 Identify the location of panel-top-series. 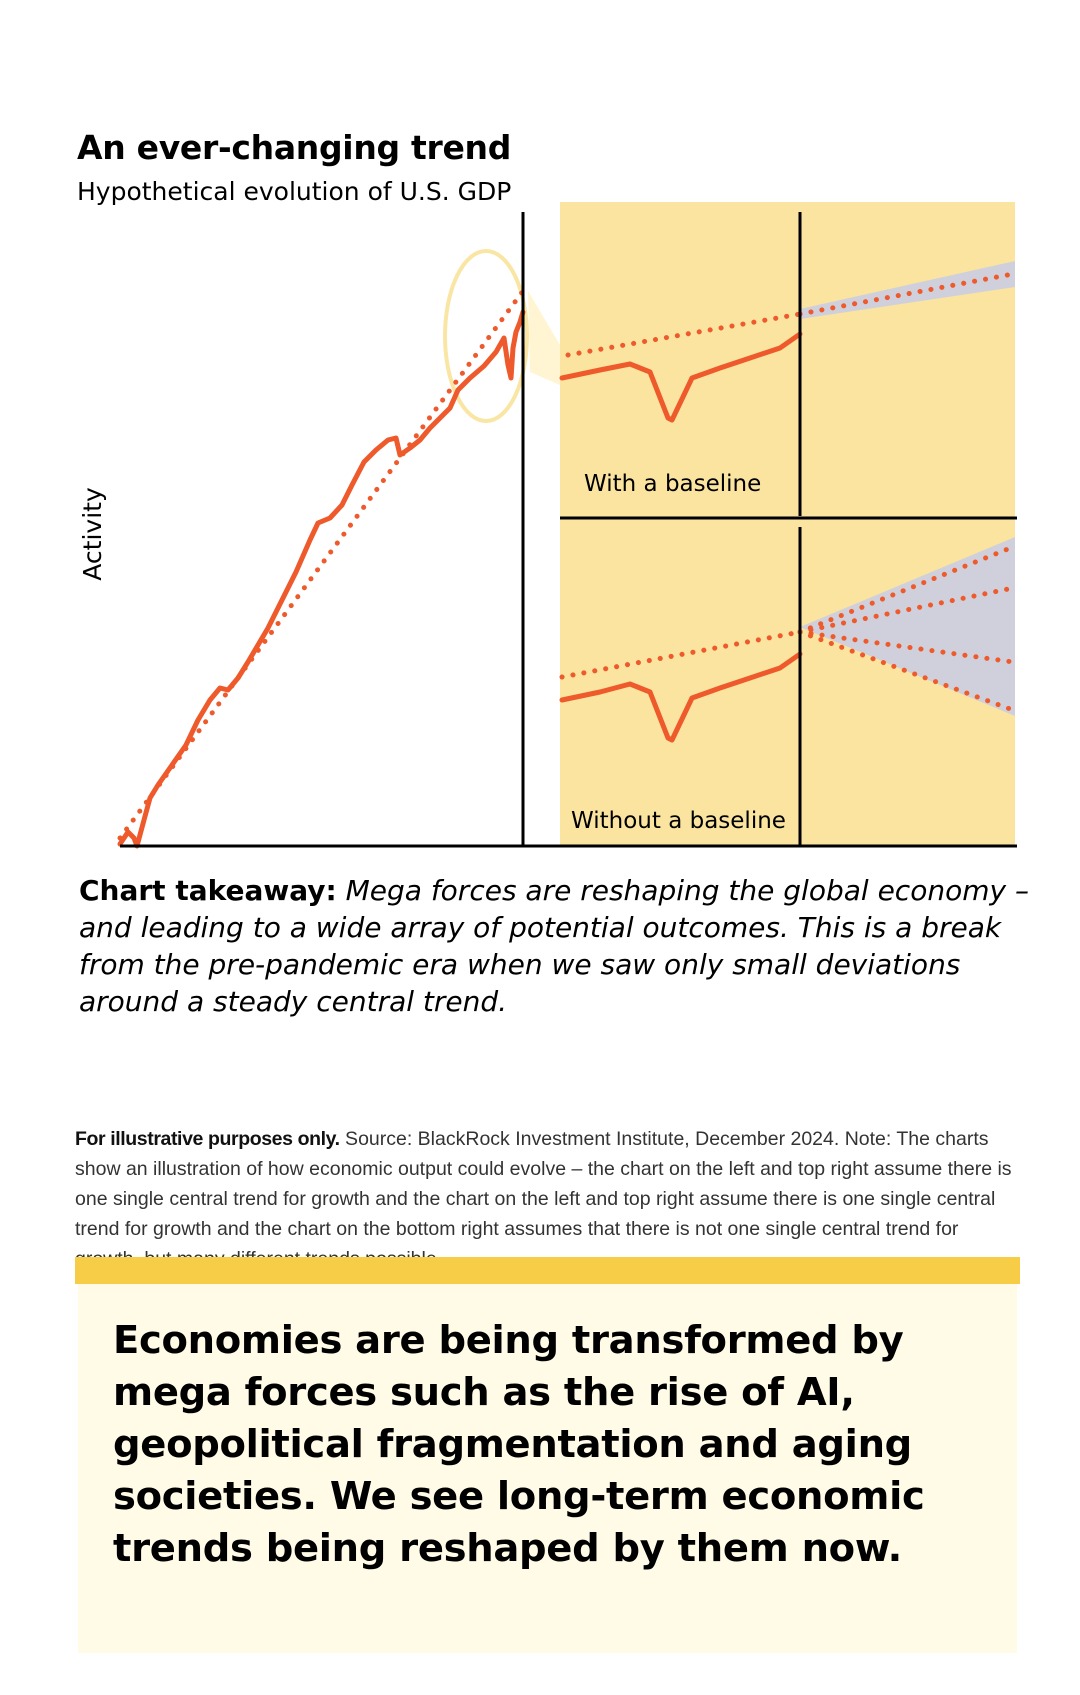
(787, 347).